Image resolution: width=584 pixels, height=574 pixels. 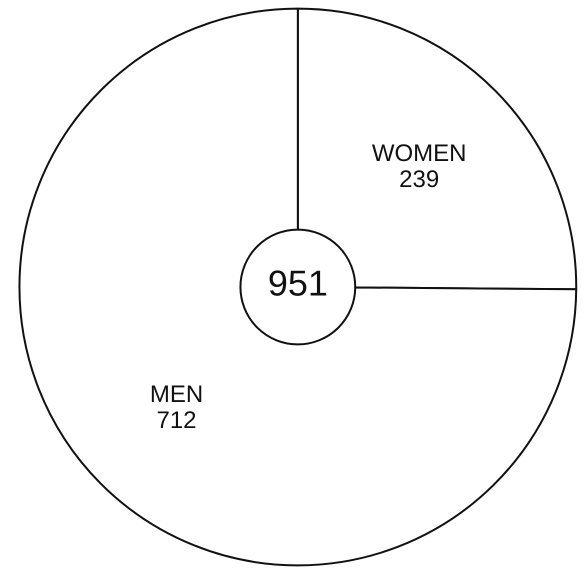 I want to click on data-label: 712, so click(x=176, y=420).